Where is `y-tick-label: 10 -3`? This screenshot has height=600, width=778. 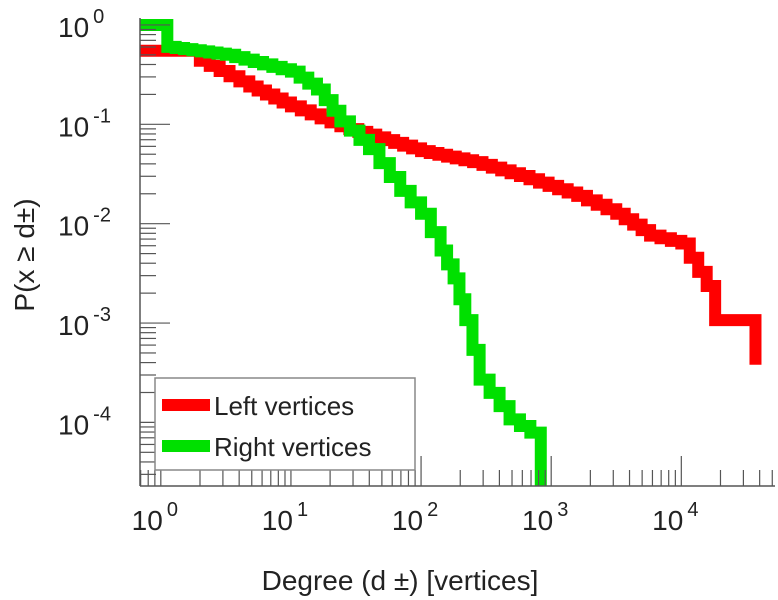
y-tick-label: 10 -3 is located at coordinates (84, 322).